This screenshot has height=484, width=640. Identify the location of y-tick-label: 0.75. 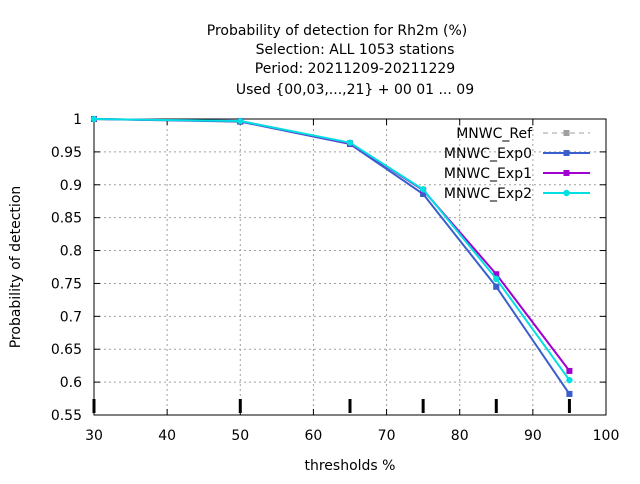
(66, 284).